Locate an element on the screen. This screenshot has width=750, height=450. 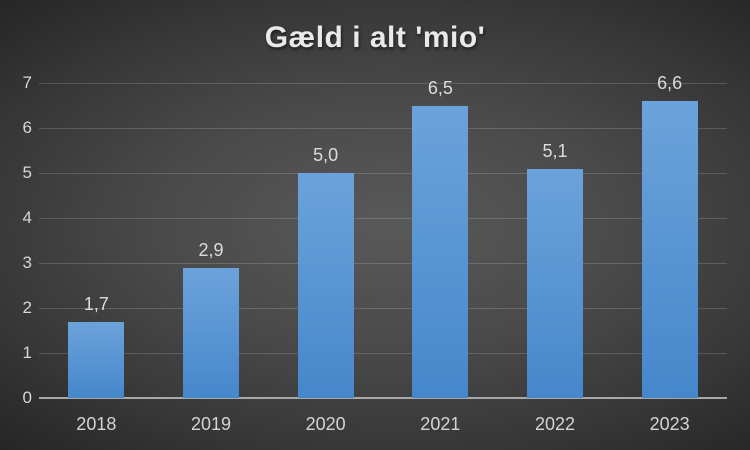
y-axis-tick-label: 2 is located at coordinates (27, 307).